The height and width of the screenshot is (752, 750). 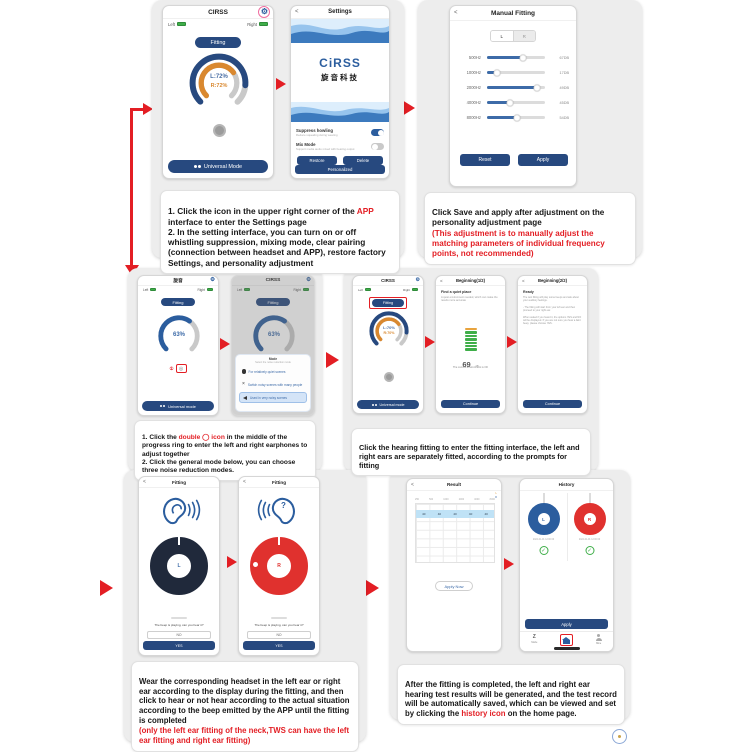 What do you see at coordinates (516, 102) in the screenshot?
I see `slider-4000hz` at bounding box center [516, 102].